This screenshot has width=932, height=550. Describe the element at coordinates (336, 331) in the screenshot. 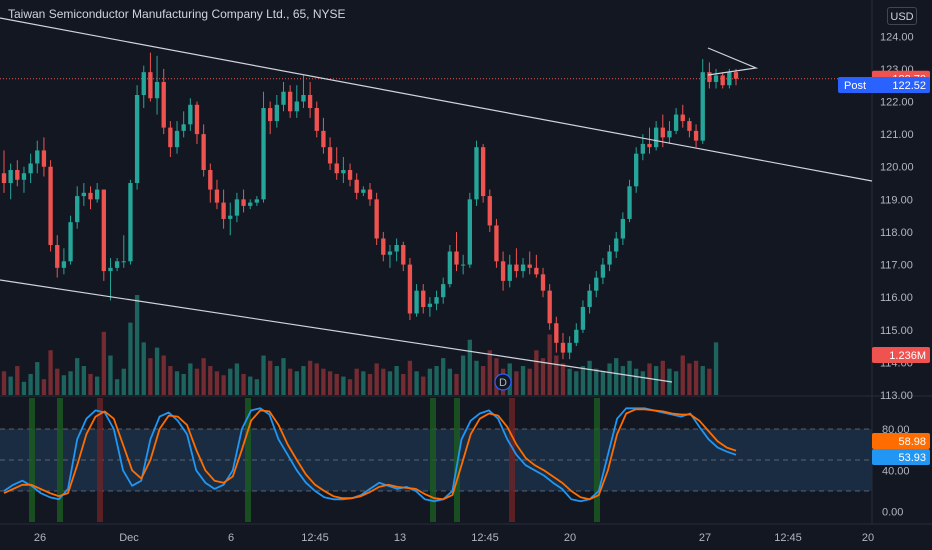

I see `lower-trendline` at that location.